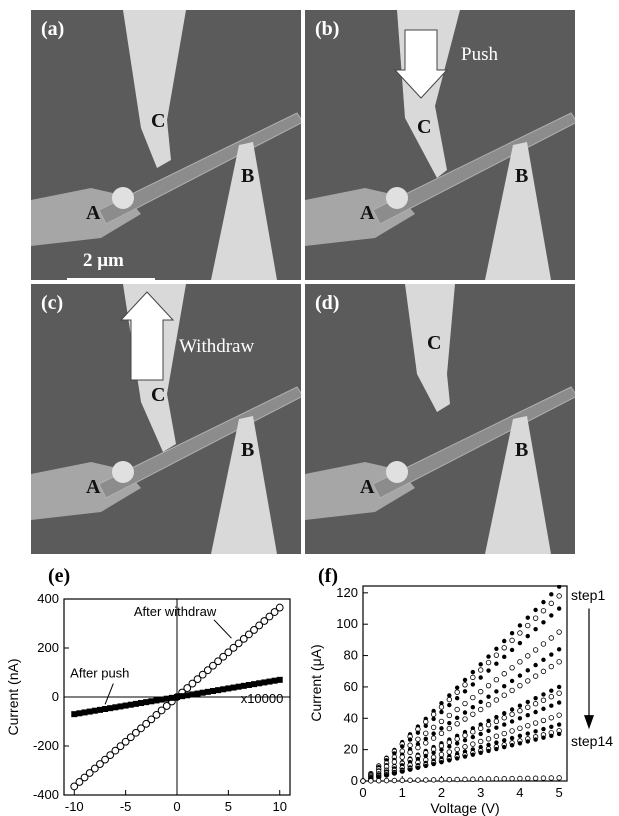 This screenshot has height=816, width=619. Describe the element at coordinates (46, 794) in the screenshot. I see `y-tick-label: -400` at that location.